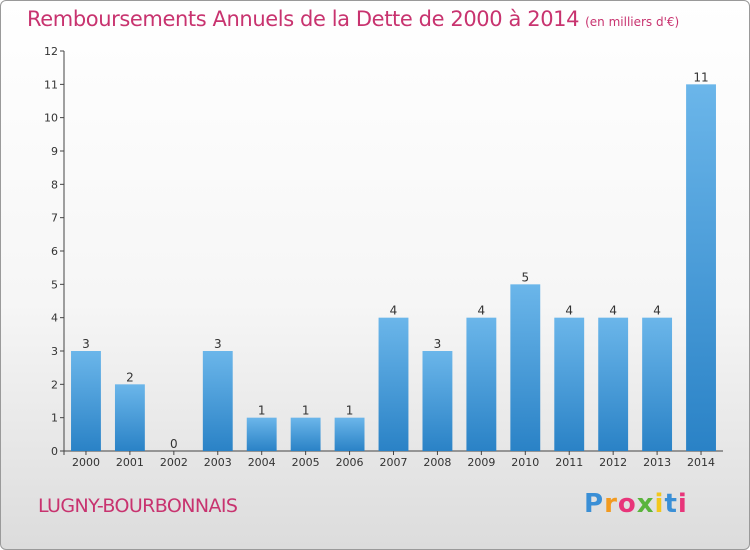  I want to click on x-tick-label: 2011, so click(569, 462).